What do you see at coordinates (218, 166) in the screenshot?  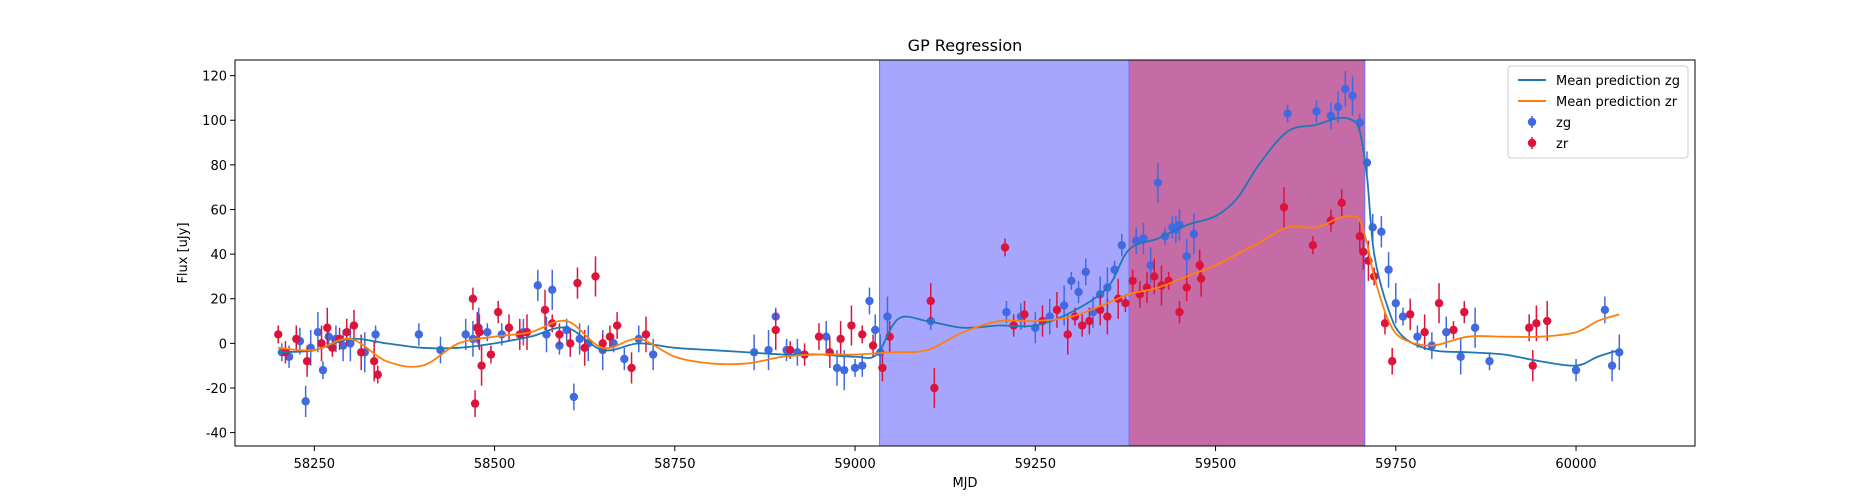 I see `y-tick-label: 80` at bounding box center [218, 166].